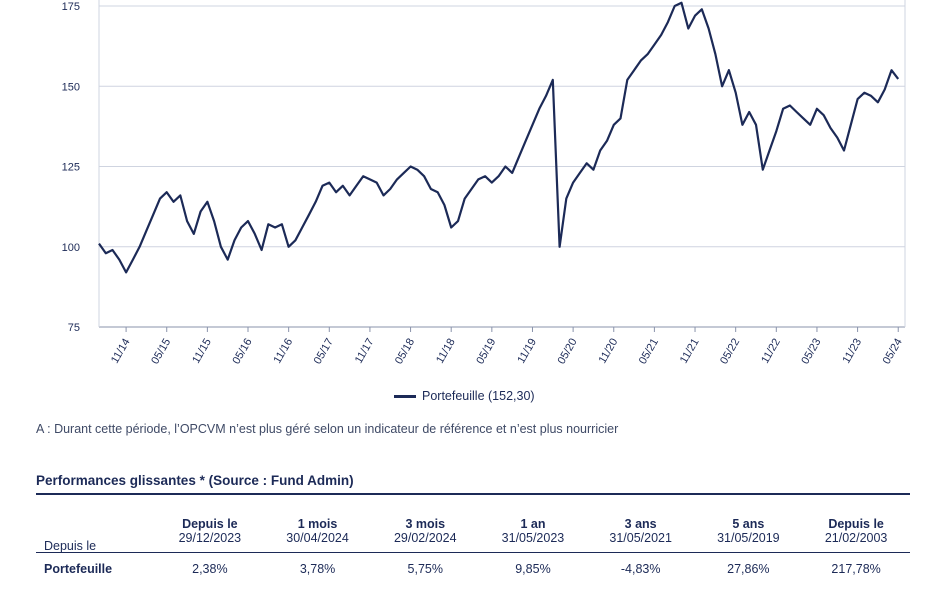 This screenshot has width=926, height=600. What do you see at coordinates (893, 352) in the screenshot?
I see `x-tick-label: 05/24` at bounding box center [893, 352].